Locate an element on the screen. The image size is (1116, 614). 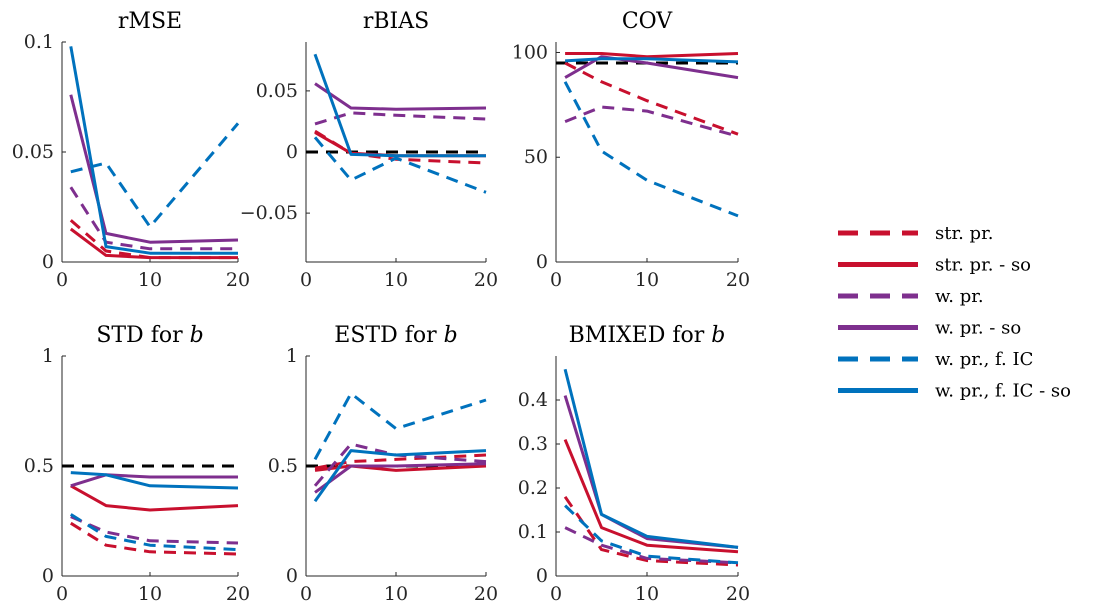
y-tick-label: 0.3 is located at coordinates (533, 444).